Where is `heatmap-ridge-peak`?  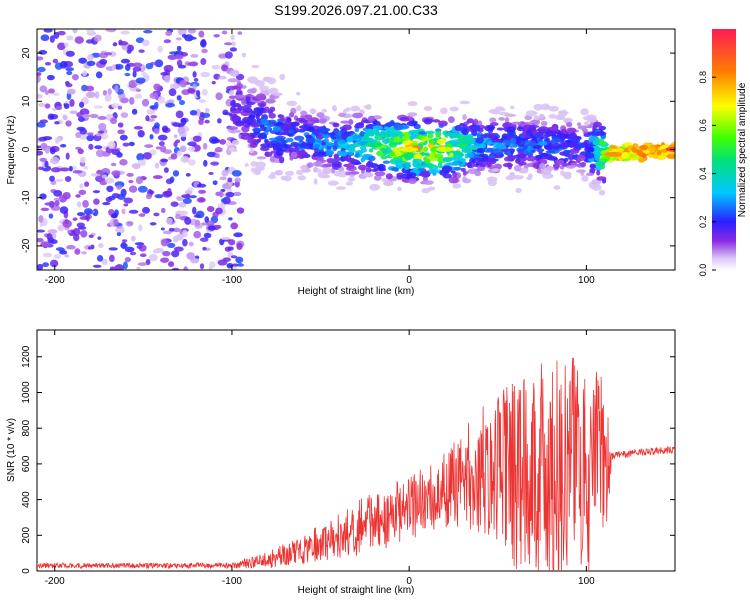 heatmap-ridge-peak is located at coordinates (612, 154).